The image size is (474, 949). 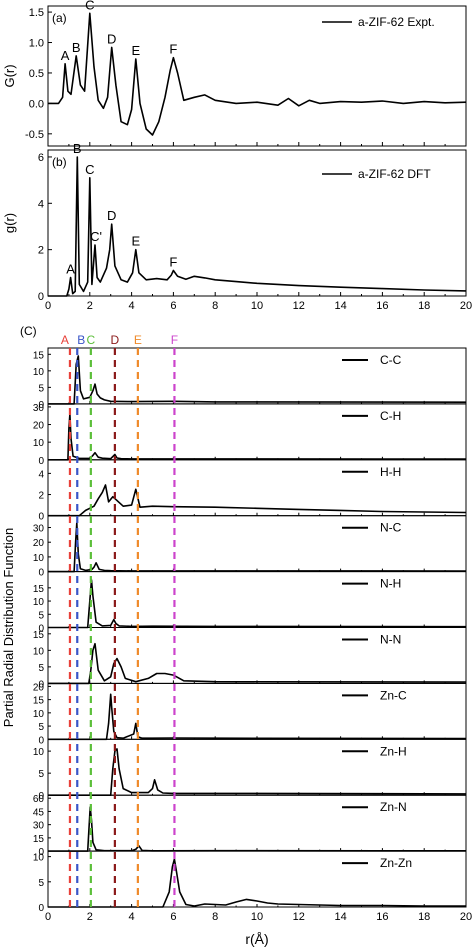 What do you see at coordinates (396, 22) in the screenshot?
I see `legend-label: a-ZIF-62 Expt.` at bounding box center [396, 22].